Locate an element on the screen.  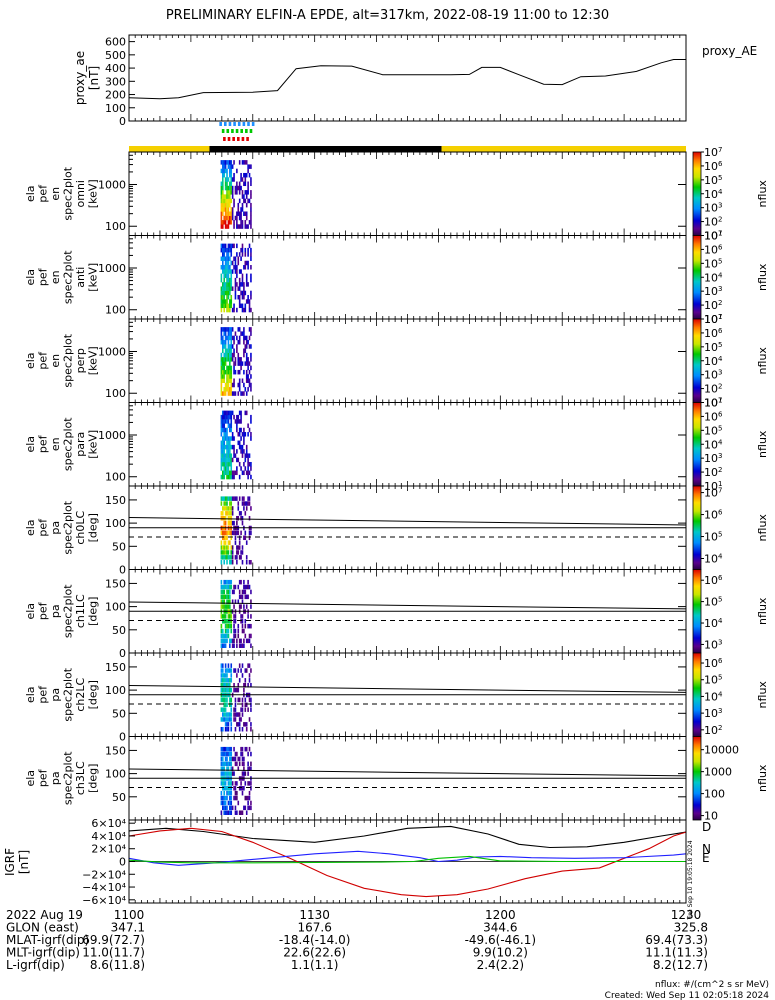
colorbar-tick-label: 106 is located at coordinates (713, 515).